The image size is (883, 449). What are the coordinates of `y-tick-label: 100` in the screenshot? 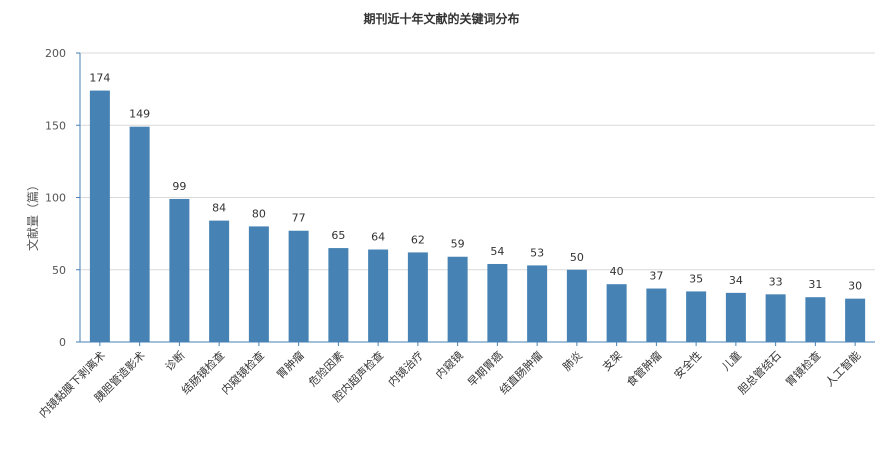 It's located at (55, 198).